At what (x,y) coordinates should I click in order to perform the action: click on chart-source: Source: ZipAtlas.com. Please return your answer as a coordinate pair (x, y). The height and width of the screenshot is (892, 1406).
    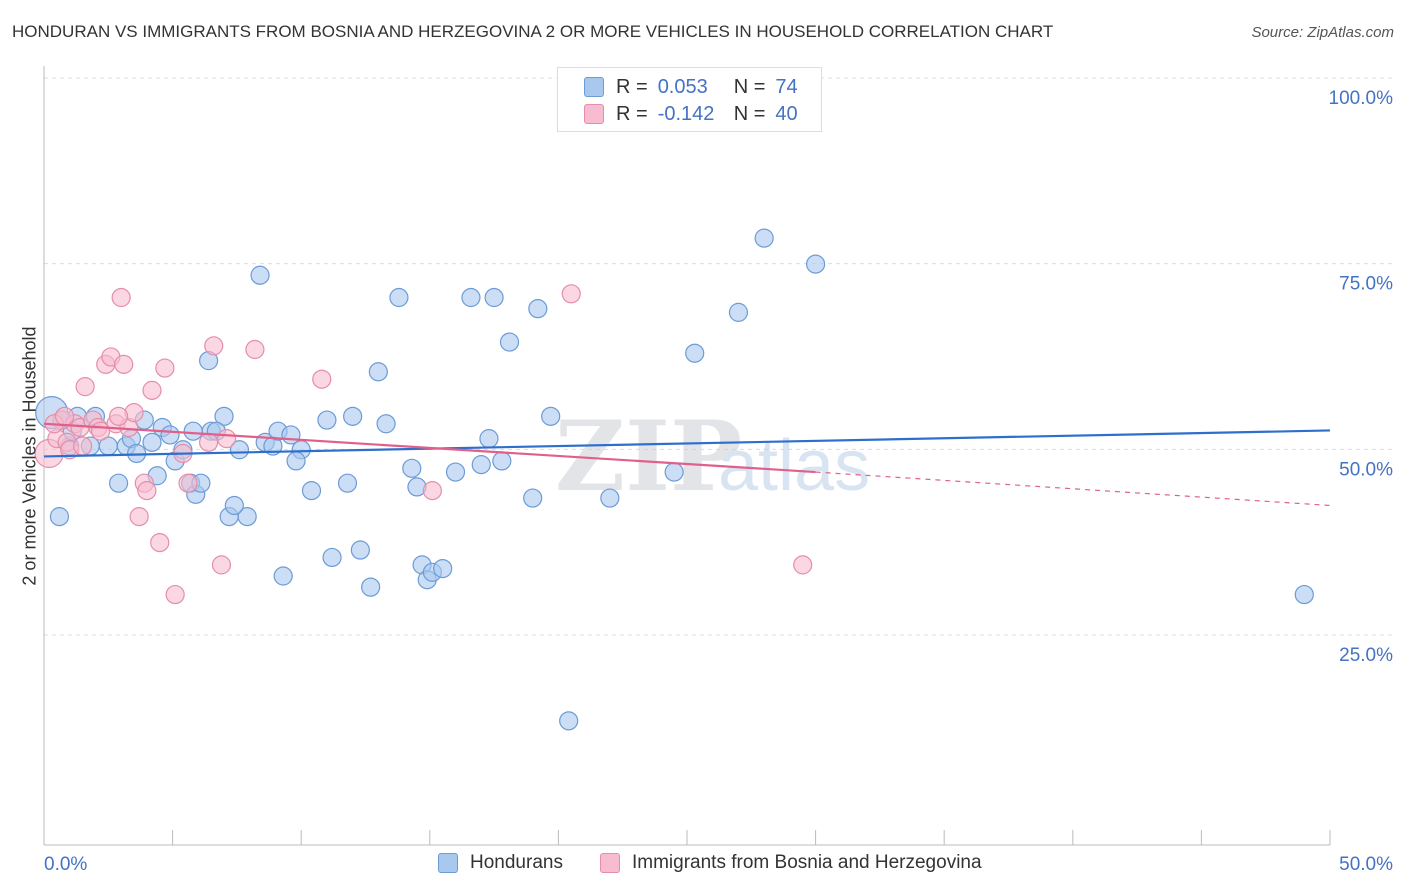
    Looking at the image, I should click on (1322, 32).